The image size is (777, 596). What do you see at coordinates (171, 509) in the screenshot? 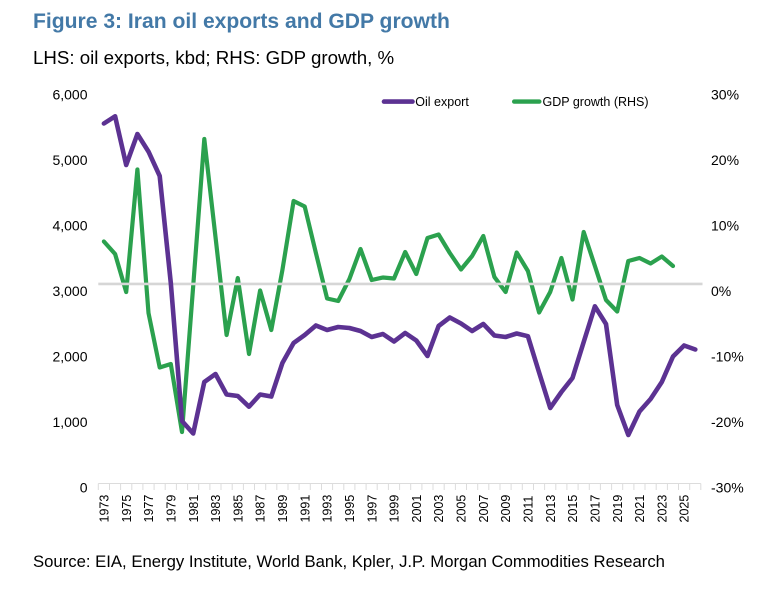
I see `svg-text: 1979` at bounding box center [171, 509].